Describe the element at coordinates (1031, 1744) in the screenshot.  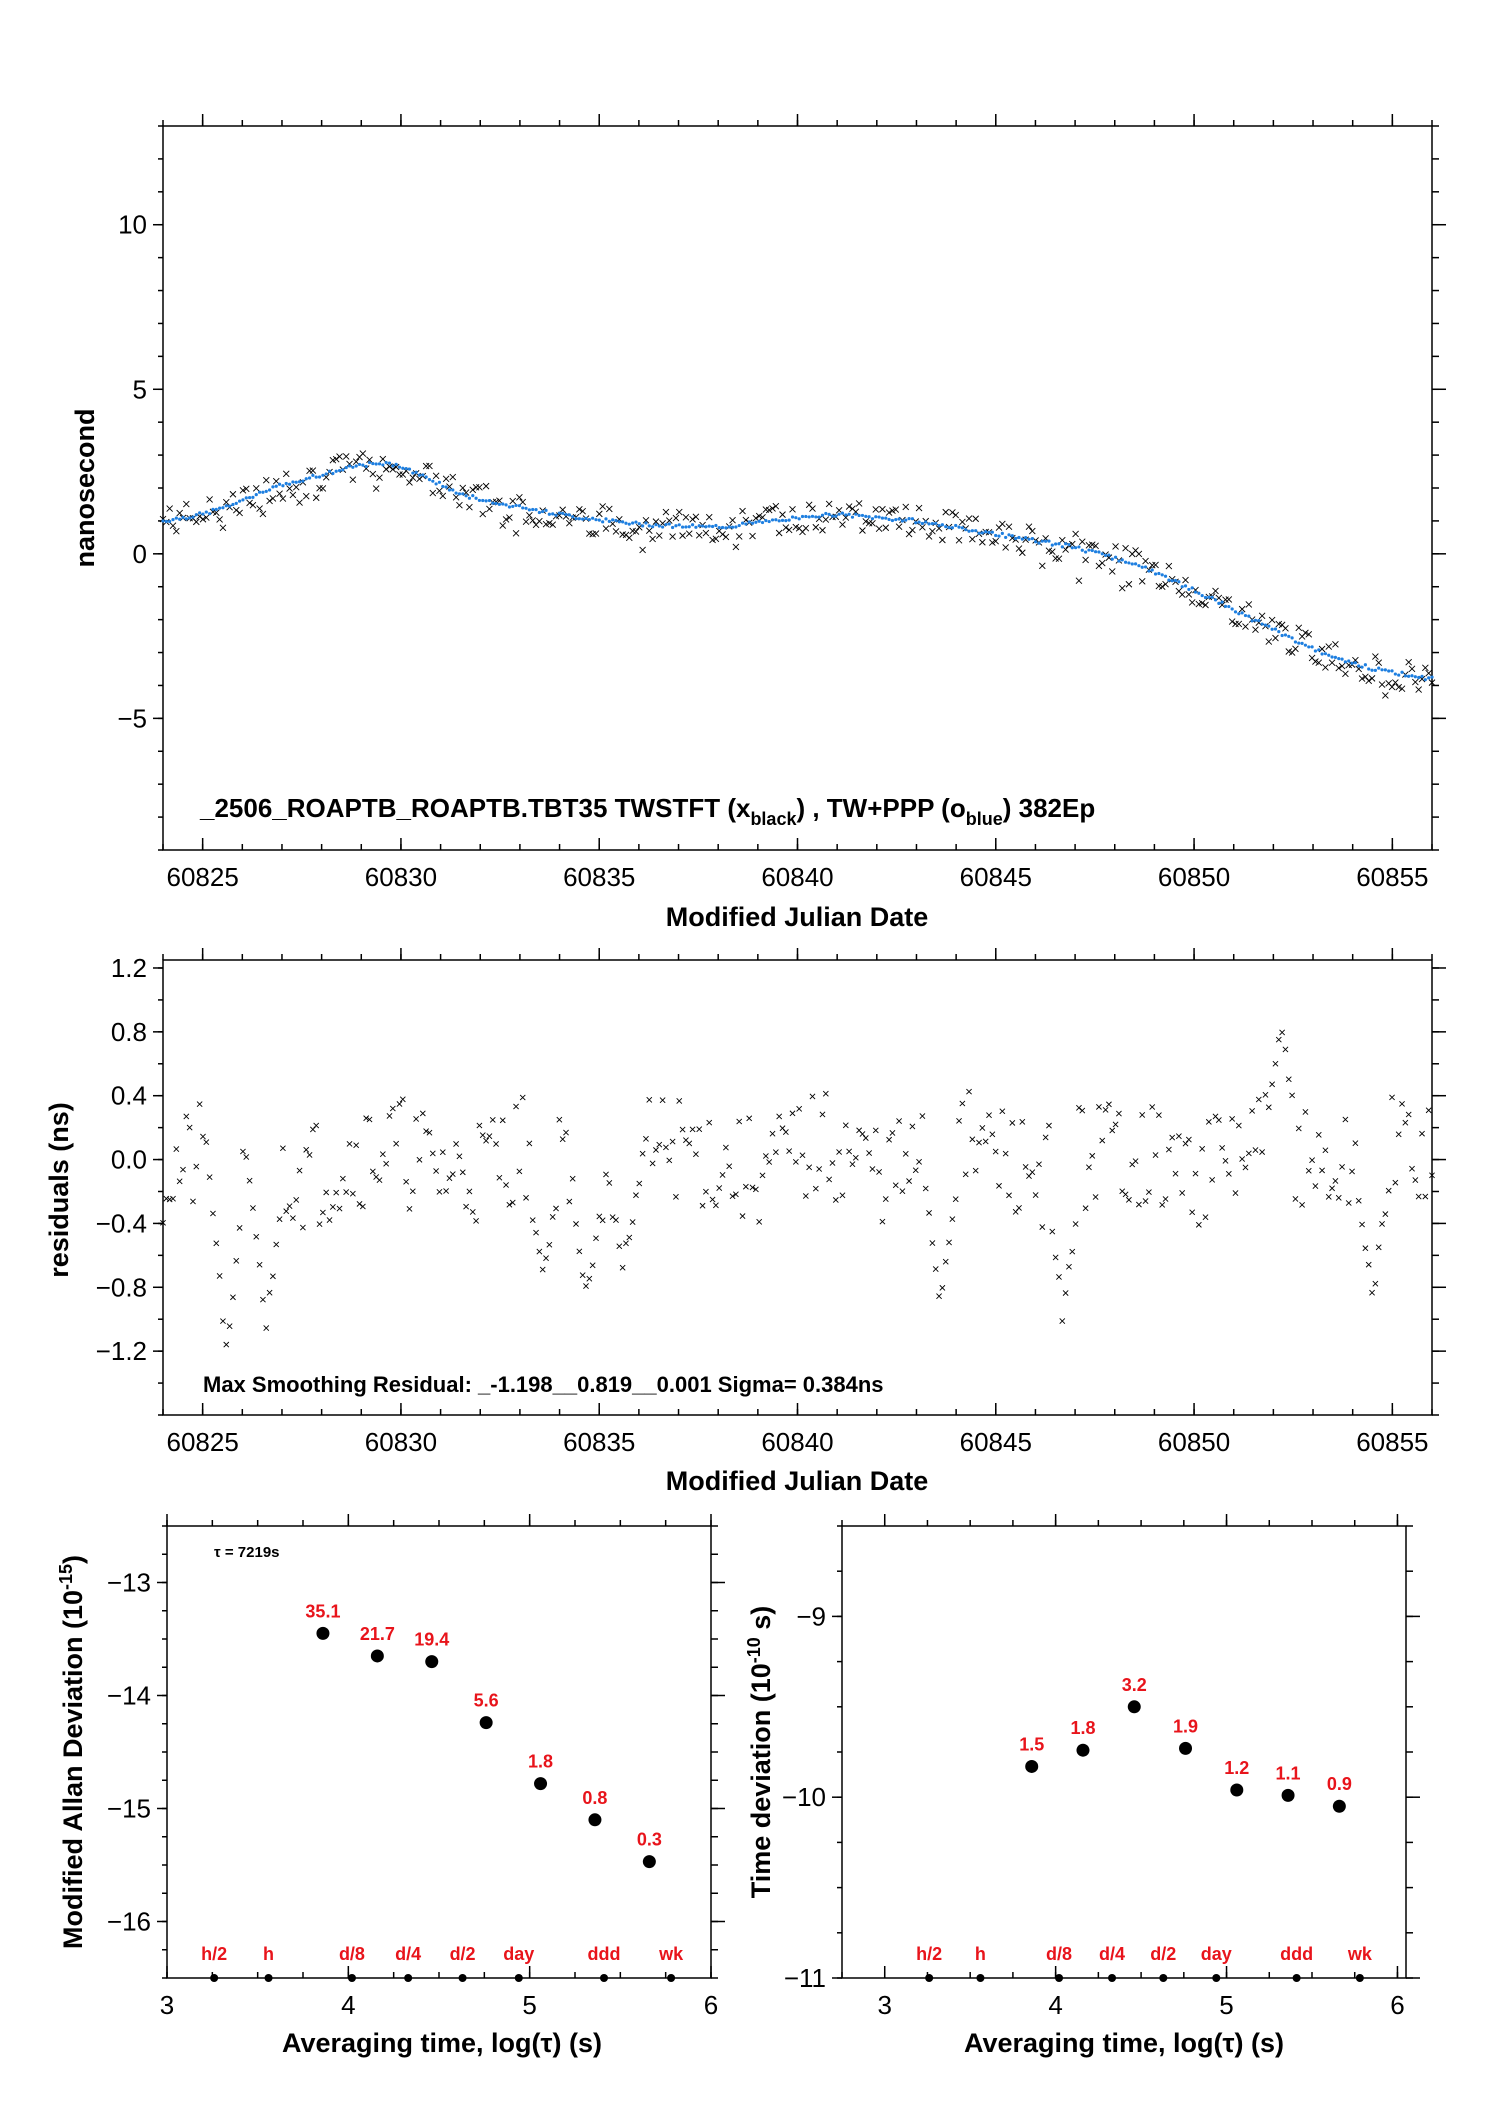
I see `deviation-count-label: 1.5` at that location.